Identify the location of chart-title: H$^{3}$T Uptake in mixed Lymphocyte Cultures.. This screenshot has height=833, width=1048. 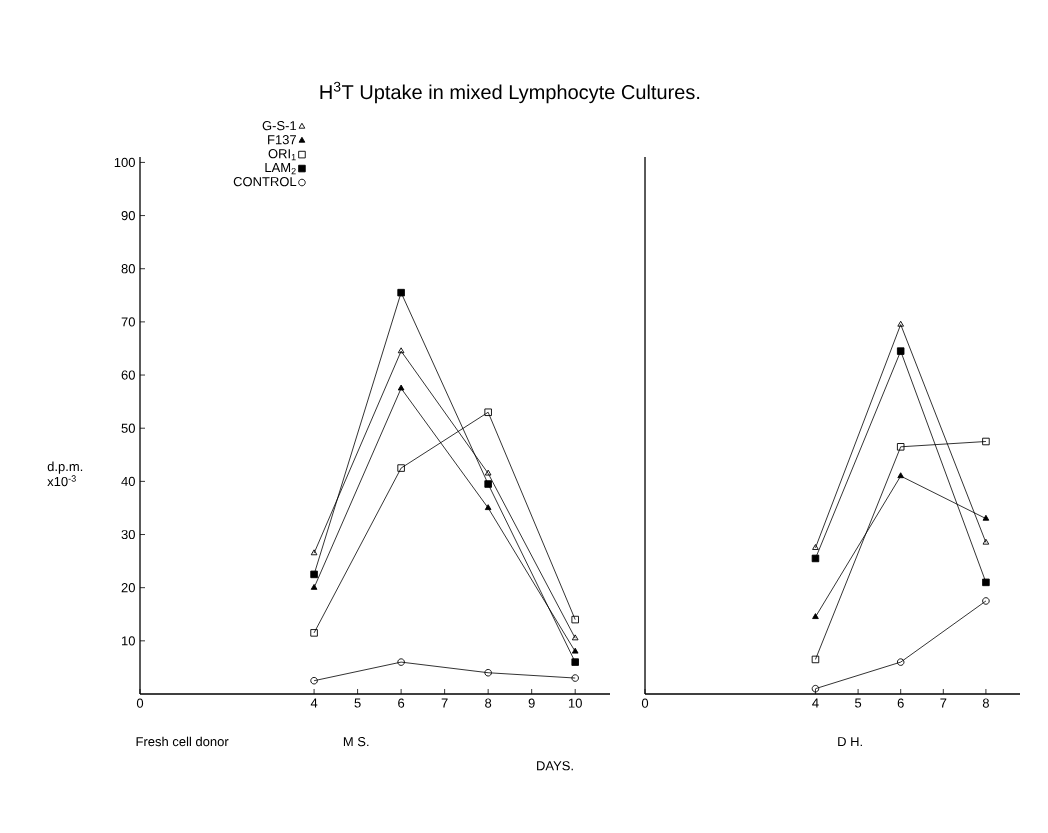
(510, 92).